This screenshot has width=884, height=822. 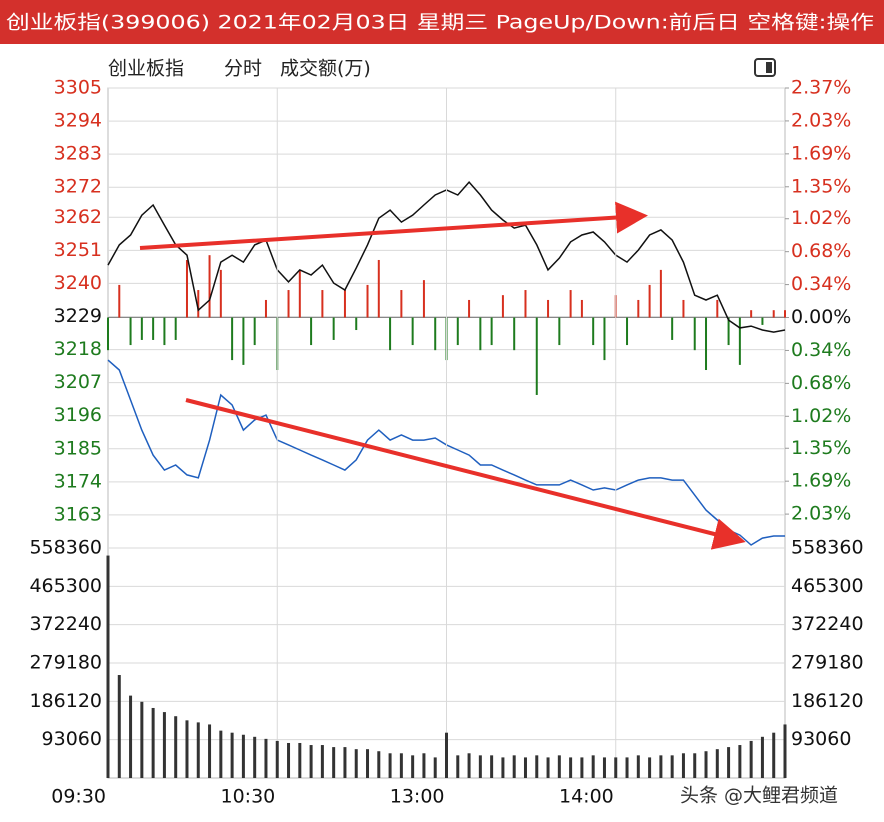 What do you see at coordinates (827, 663) in the screenshot?
I see `y2-tick-label: 279180` at bounding box center [827, 663].